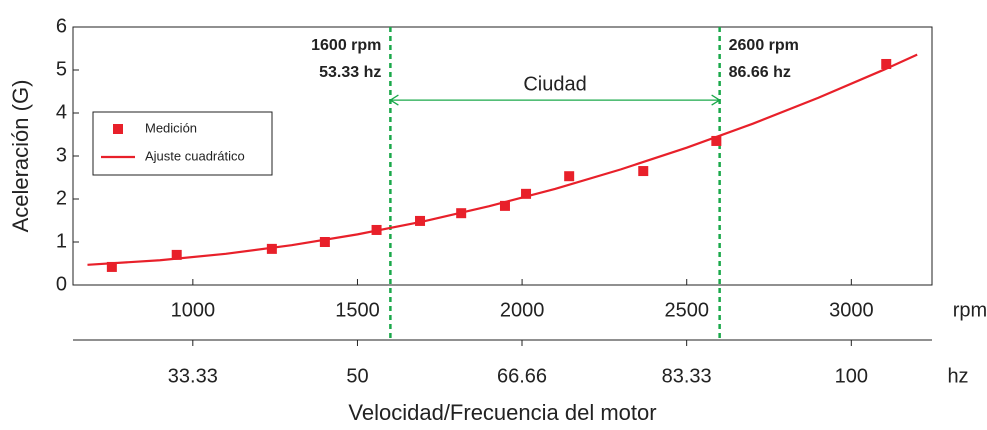  I want to click on x2-tick-label: 50, so click(357, 376).